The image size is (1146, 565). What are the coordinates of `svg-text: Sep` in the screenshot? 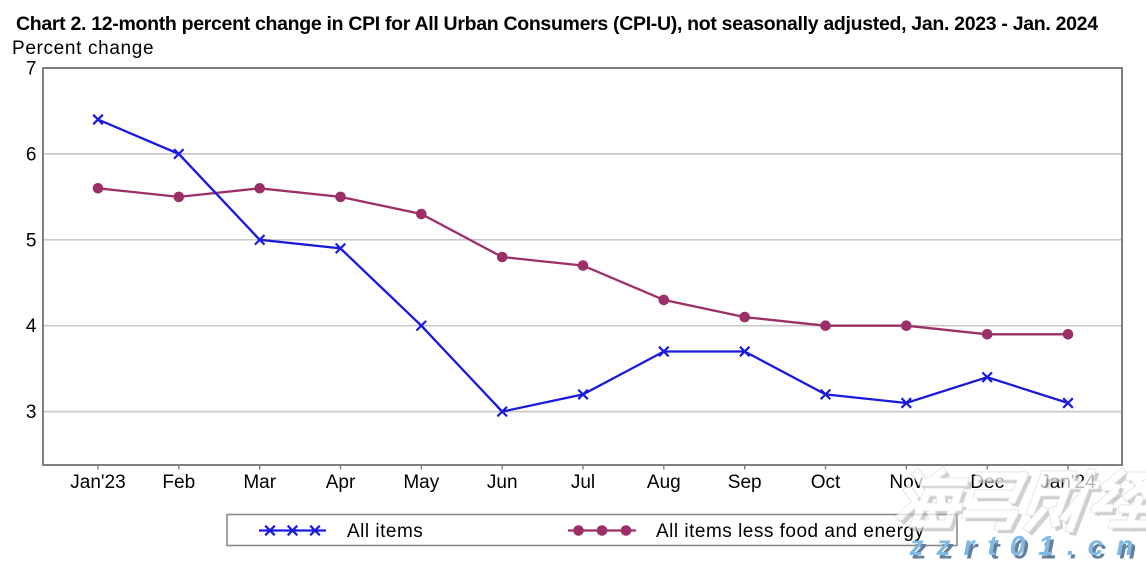 It's located at (745, 482).